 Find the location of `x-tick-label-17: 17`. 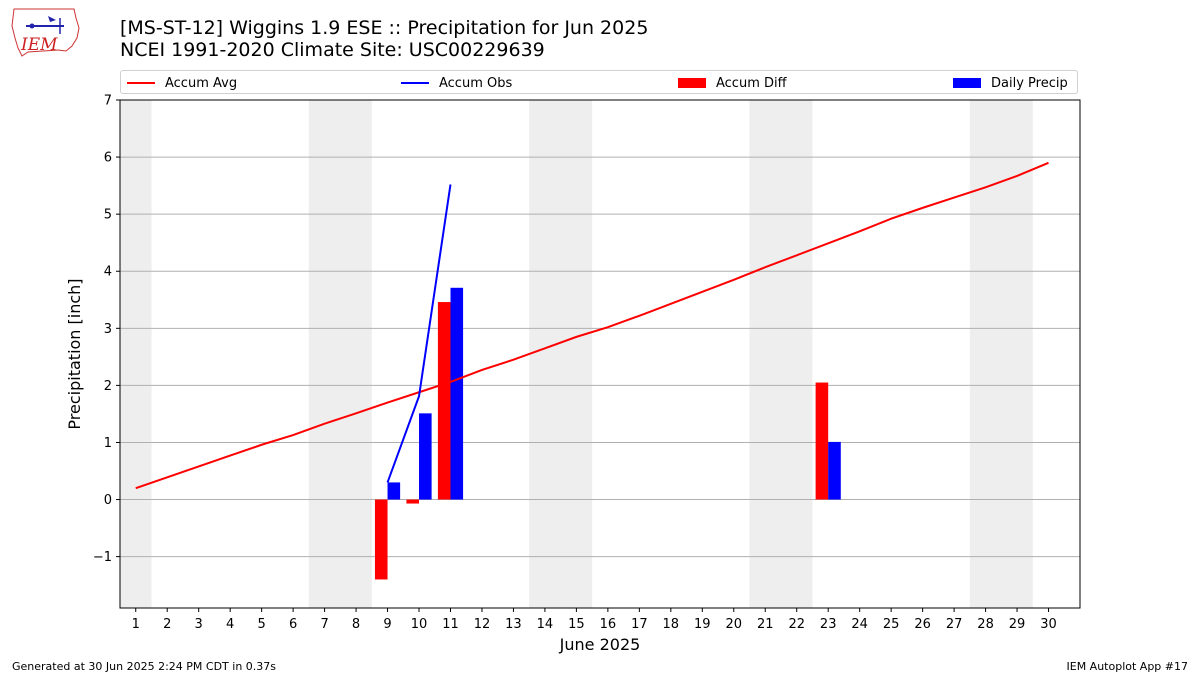

x-tick-label-17: 17 is located at coordinates (639, 624).